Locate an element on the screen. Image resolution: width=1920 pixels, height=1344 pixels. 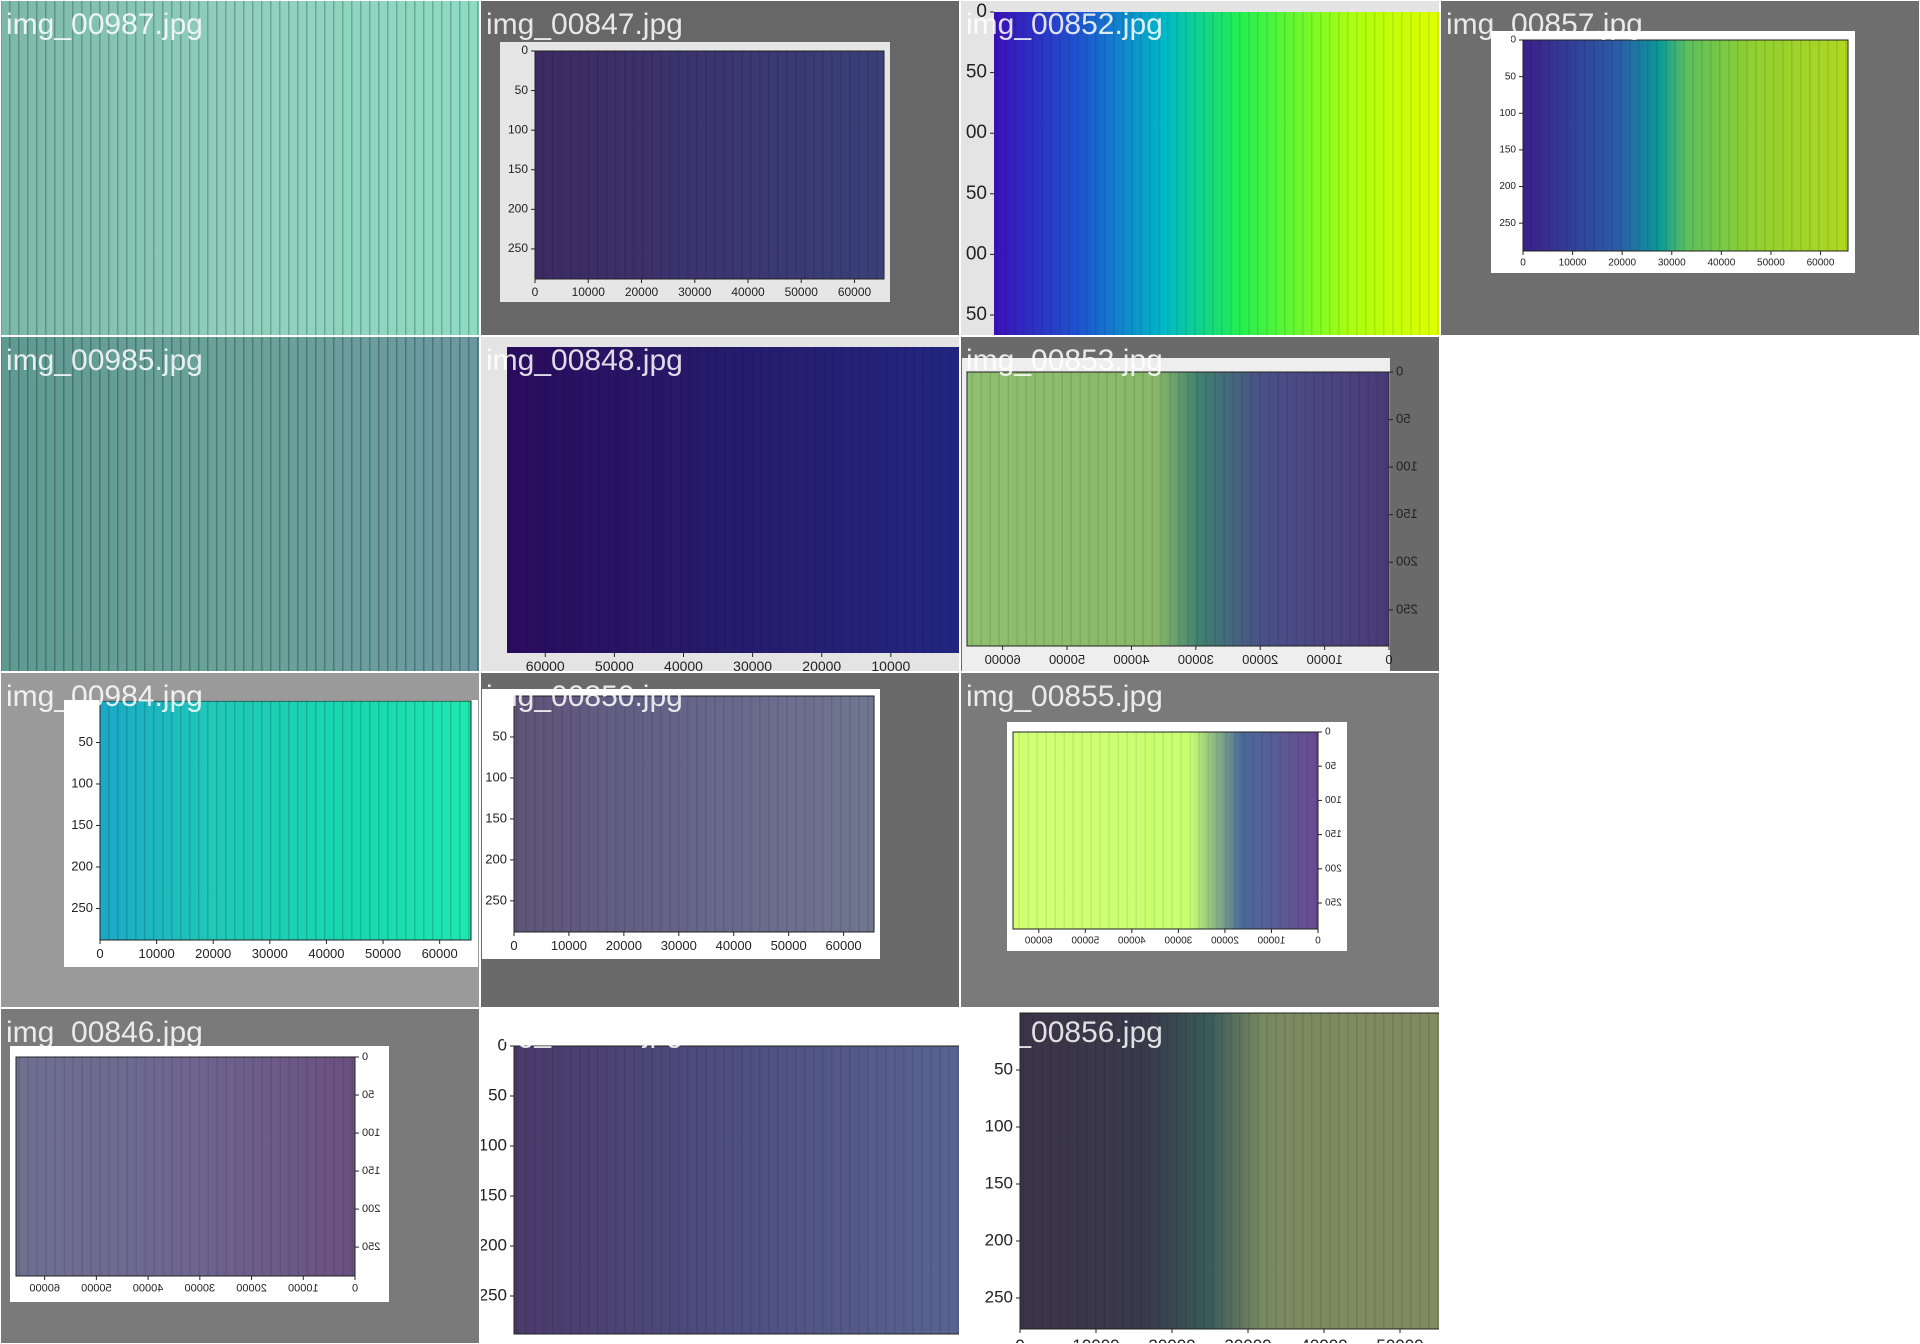
plot is located at coordinates (240, 168).